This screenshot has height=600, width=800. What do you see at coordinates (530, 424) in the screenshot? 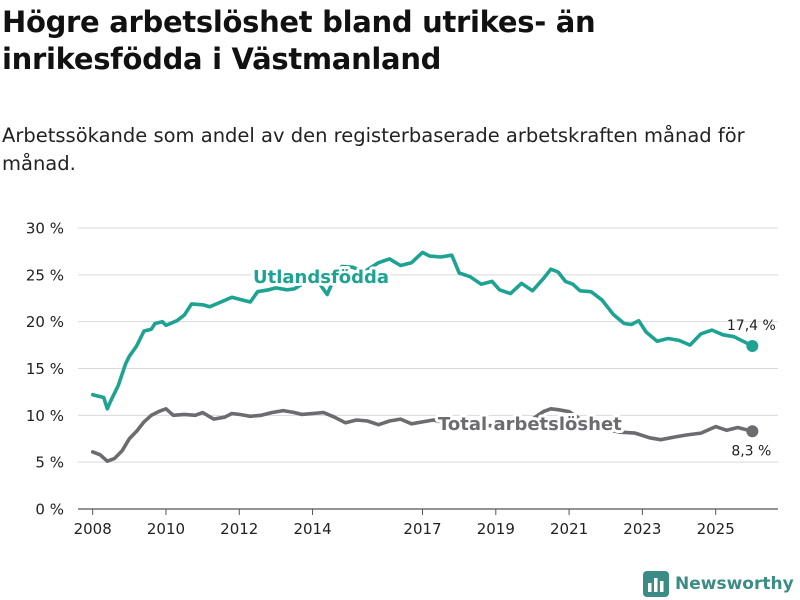
I see `series-label-total-arbetsloshet: Total arbetslöshet` at bounding box center [530, 424].